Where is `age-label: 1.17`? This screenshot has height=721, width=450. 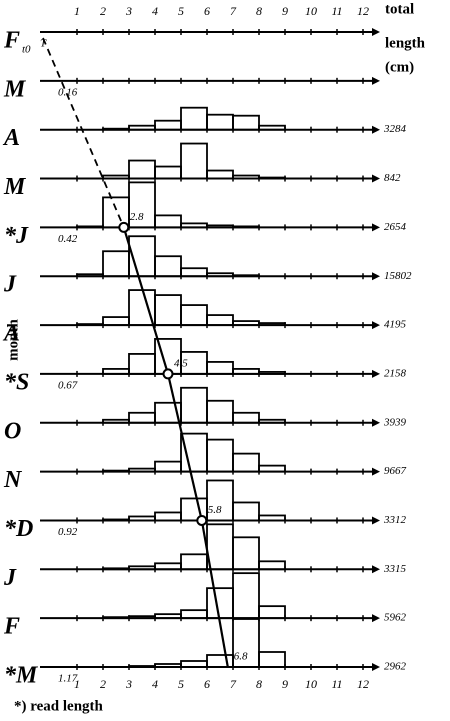 age-label: 1.17 is located at coordinates (68, 679).